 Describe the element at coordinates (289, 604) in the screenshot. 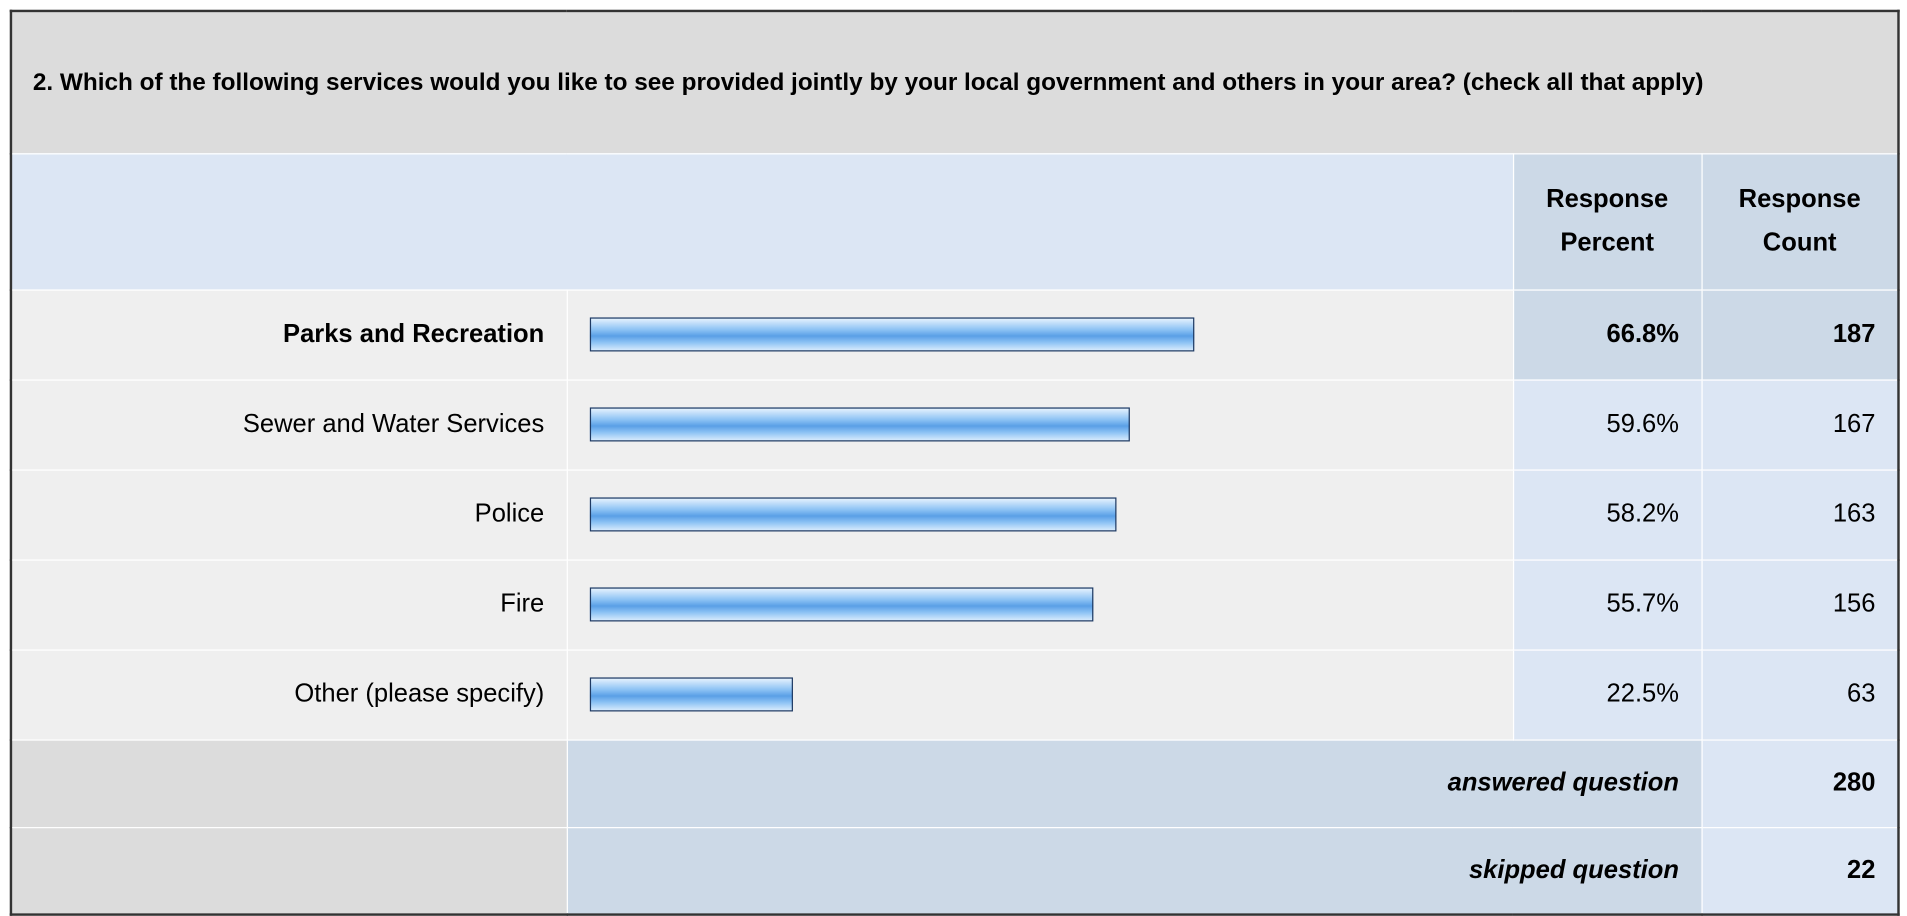

I see `category-label: Fire` at that location.